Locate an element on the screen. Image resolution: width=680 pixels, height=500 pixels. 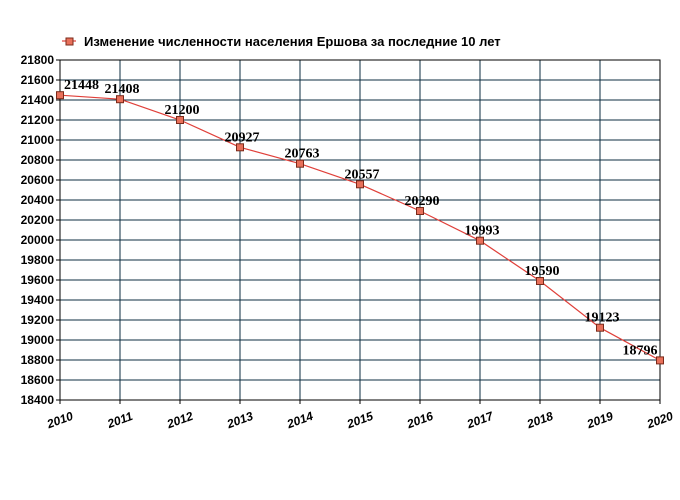
y-tick-label: 21000 is located at coordinates (38, 140).